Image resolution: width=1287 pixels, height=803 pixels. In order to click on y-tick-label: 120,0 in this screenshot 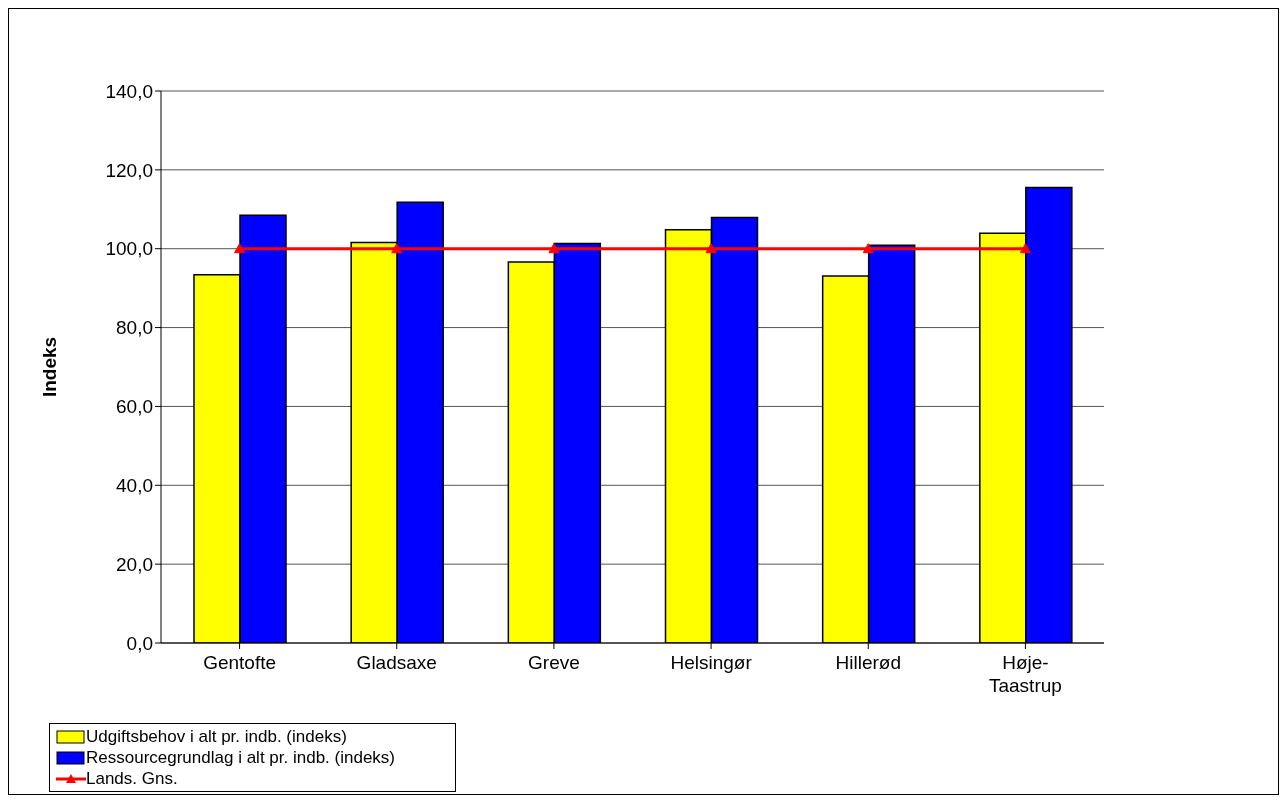, I will do `click(129, 170)`.